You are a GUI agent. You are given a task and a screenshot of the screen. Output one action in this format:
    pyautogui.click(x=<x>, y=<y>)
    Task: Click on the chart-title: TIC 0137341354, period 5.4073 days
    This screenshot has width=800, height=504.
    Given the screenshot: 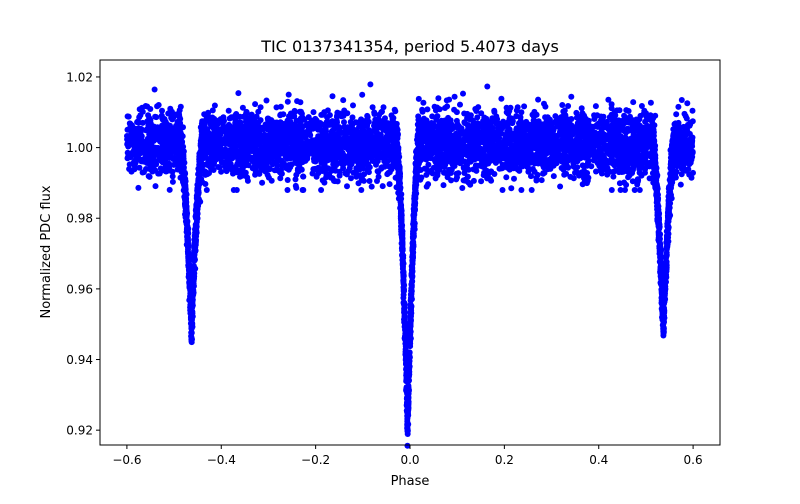 What is the action you would take?
    pyautogui.click(x=409, y=46)
    